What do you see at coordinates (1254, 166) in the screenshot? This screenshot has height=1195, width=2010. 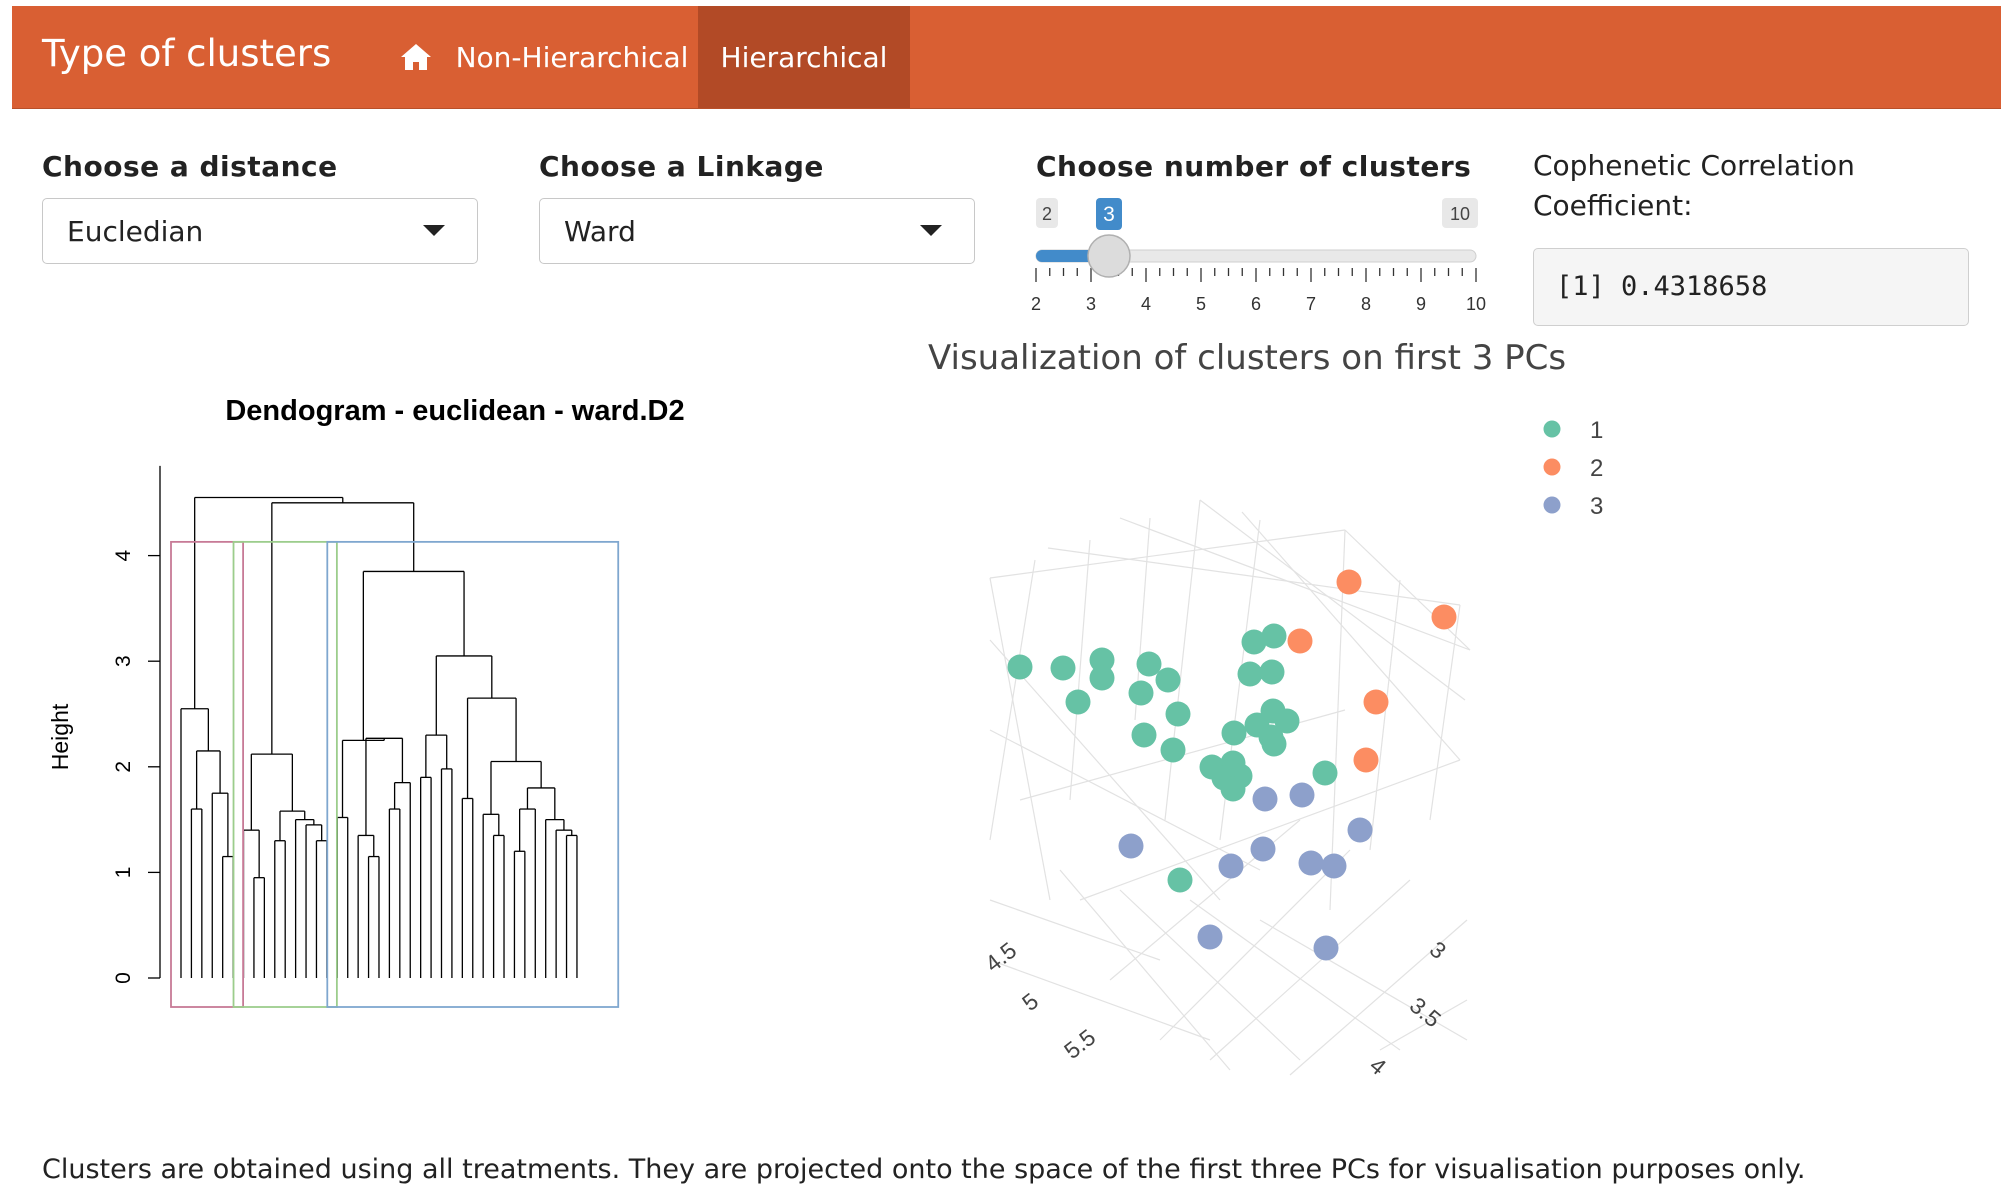 I see `clusters-label: Choose number of clusters` at bounding box center [1254, 166].